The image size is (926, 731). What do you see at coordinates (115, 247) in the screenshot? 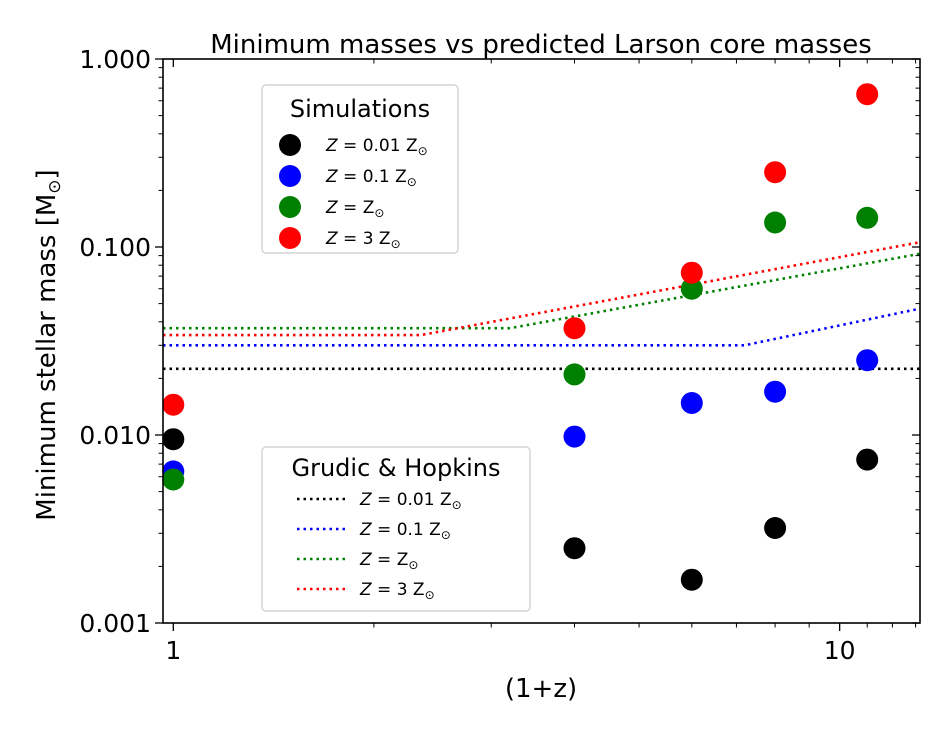
I see `y-tick-label: 0.100` at bounding box center [115, 247].